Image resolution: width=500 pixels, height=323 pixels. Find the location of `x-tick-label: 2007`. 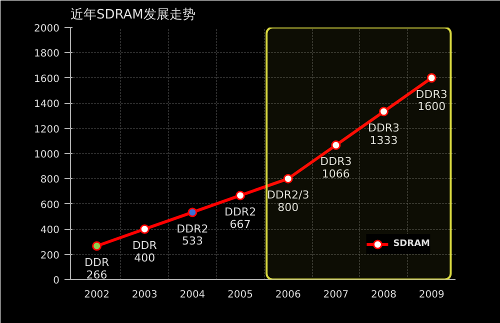

x-tick-label: 2007 is located at coordinates (336, 295).